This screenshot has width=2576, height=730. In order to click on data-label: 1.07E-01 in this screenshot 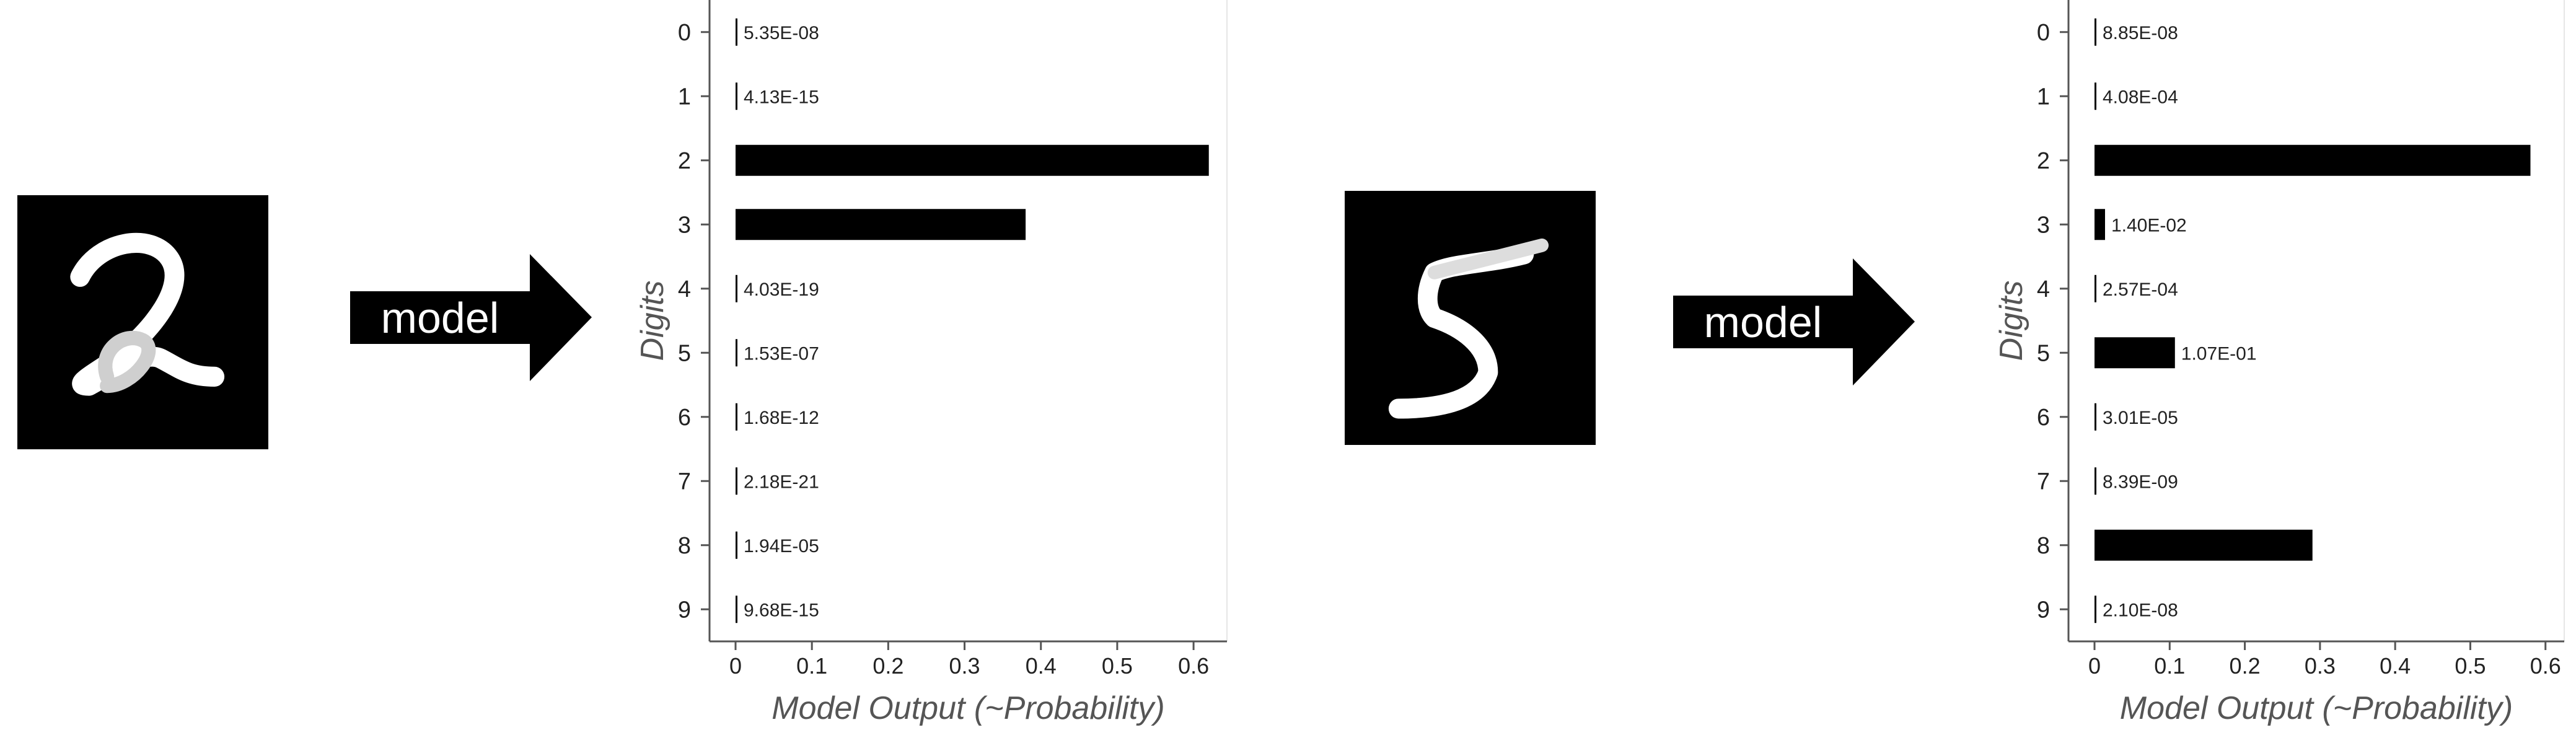, I will do `click(2219, 353)`.